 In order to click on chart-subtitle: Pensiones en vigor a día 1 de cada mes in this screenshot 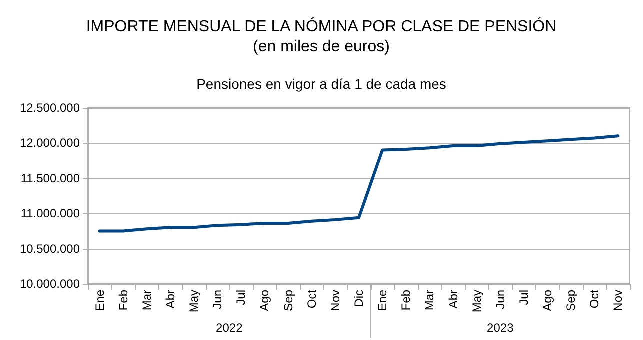, I will do `click(321, 84)`.